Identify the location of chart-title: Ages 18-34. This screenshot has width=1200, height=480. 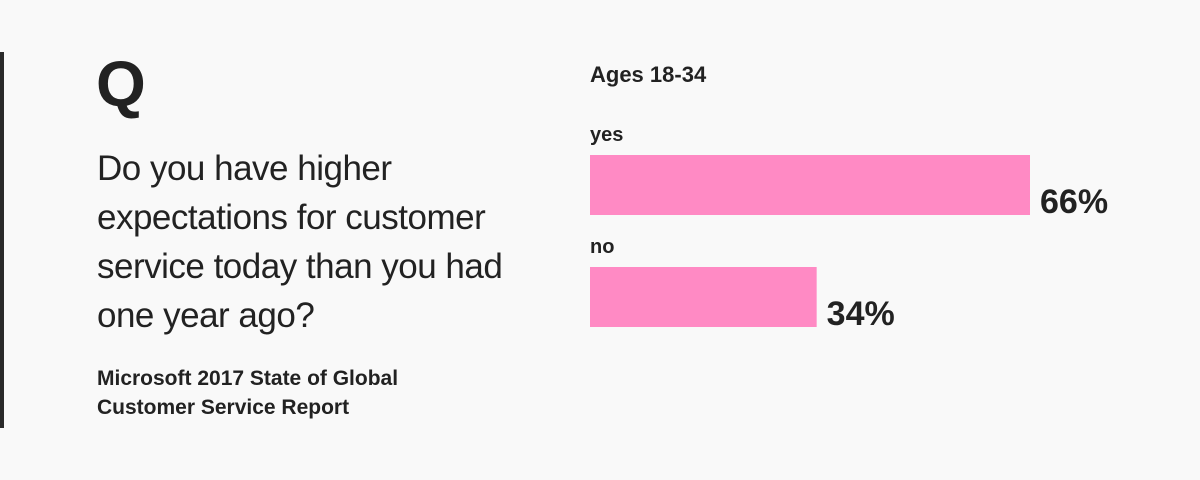
(648, 74).